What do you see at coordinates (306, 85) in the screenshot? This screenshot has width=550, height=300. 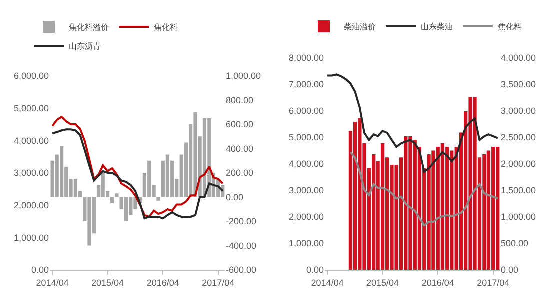 I see `y-tick-label: 7,000.00` at bounding box center [306, 85].